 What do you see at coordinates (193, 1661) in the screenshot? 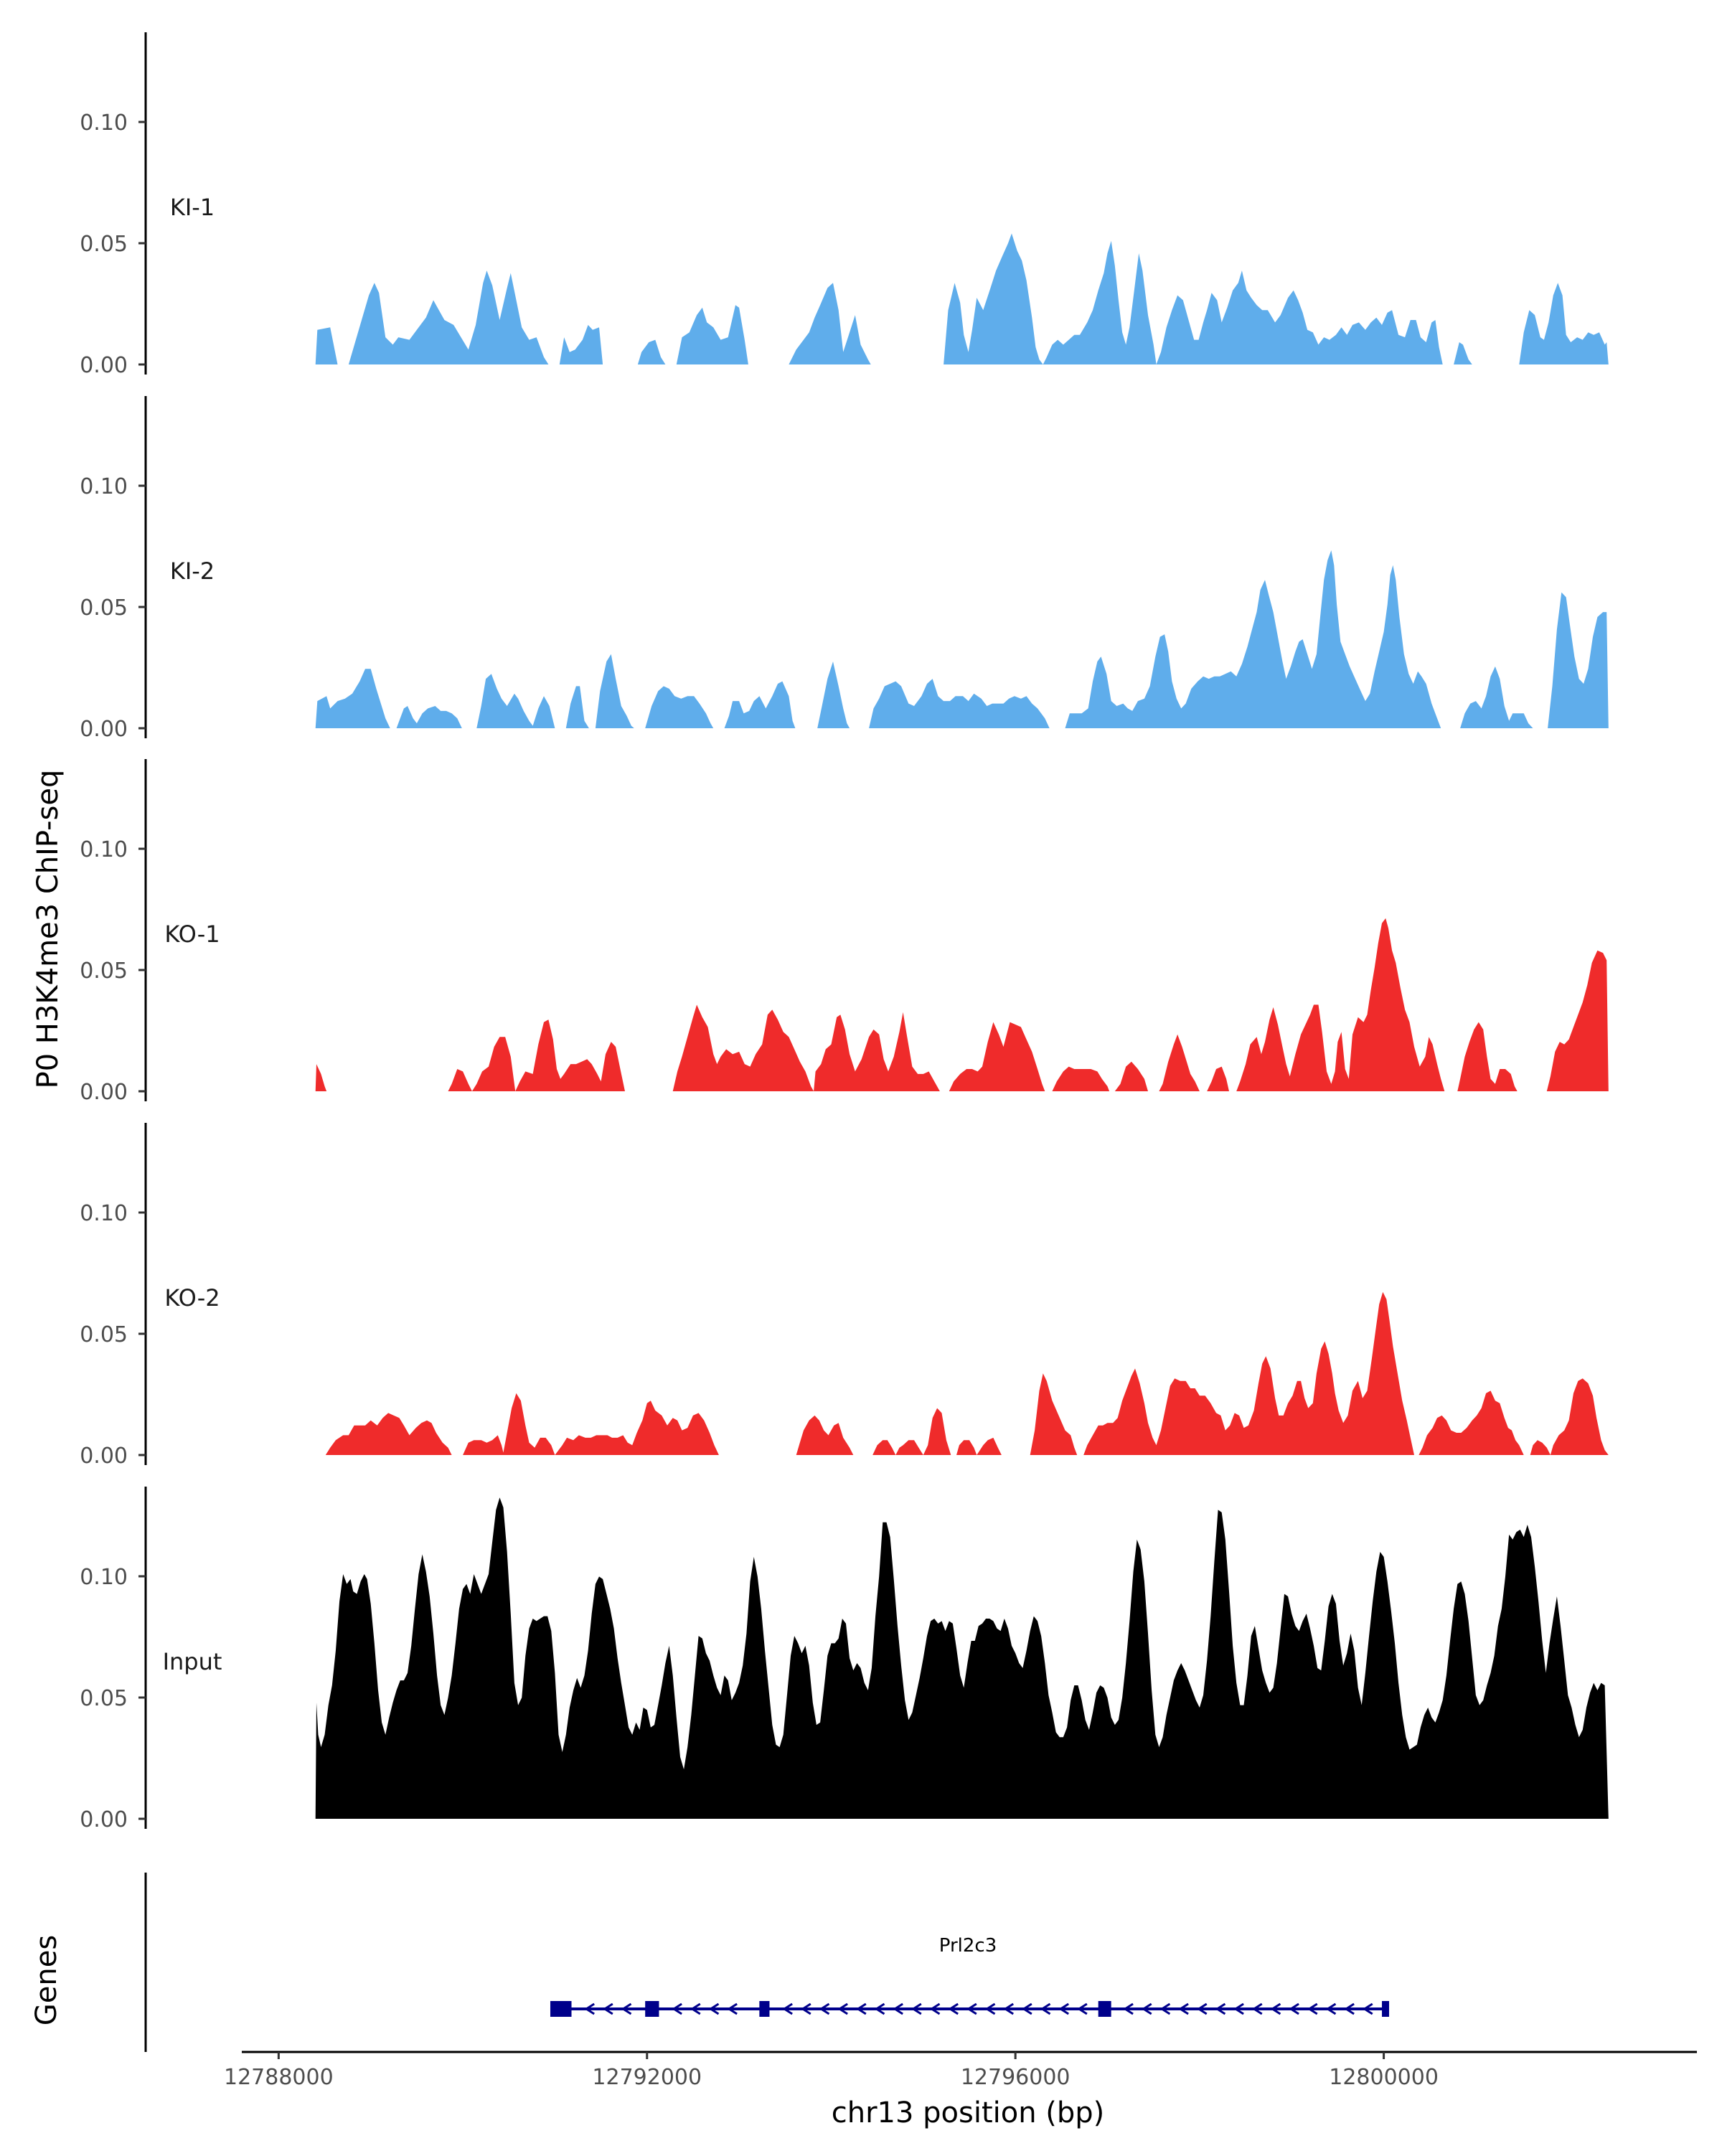
I see `track-label: Input` at bounding box center [193, 1661].